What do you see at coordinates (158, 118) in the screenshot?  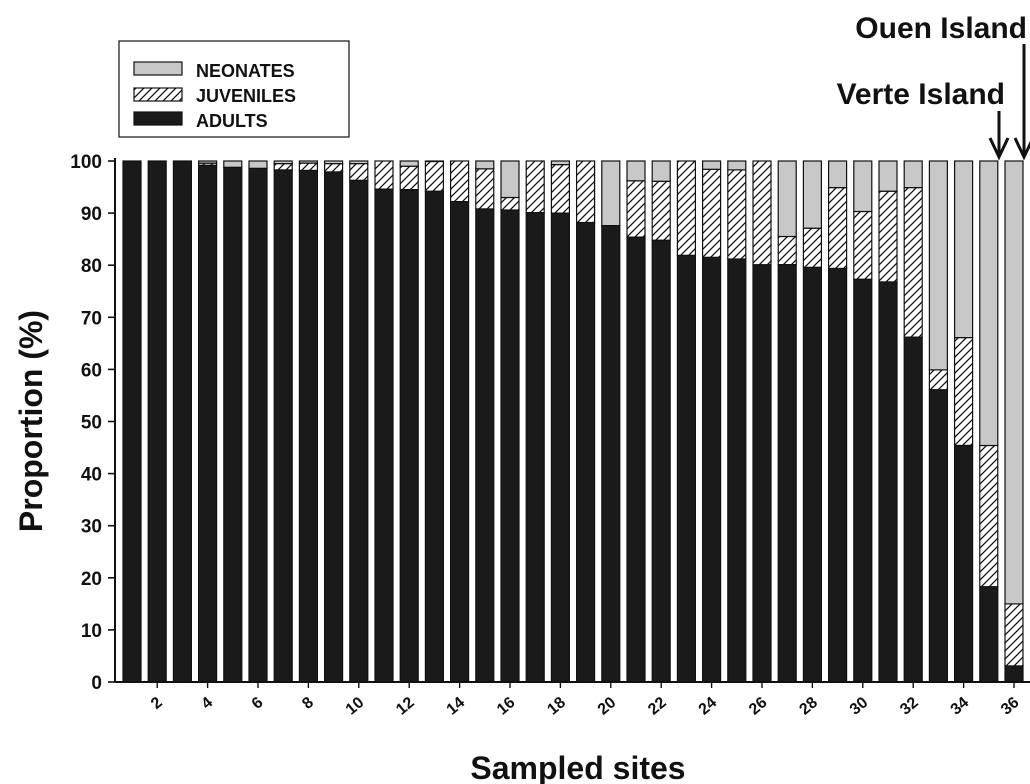 I see `legend-swatch-adults` at bounding box center [158, 118].